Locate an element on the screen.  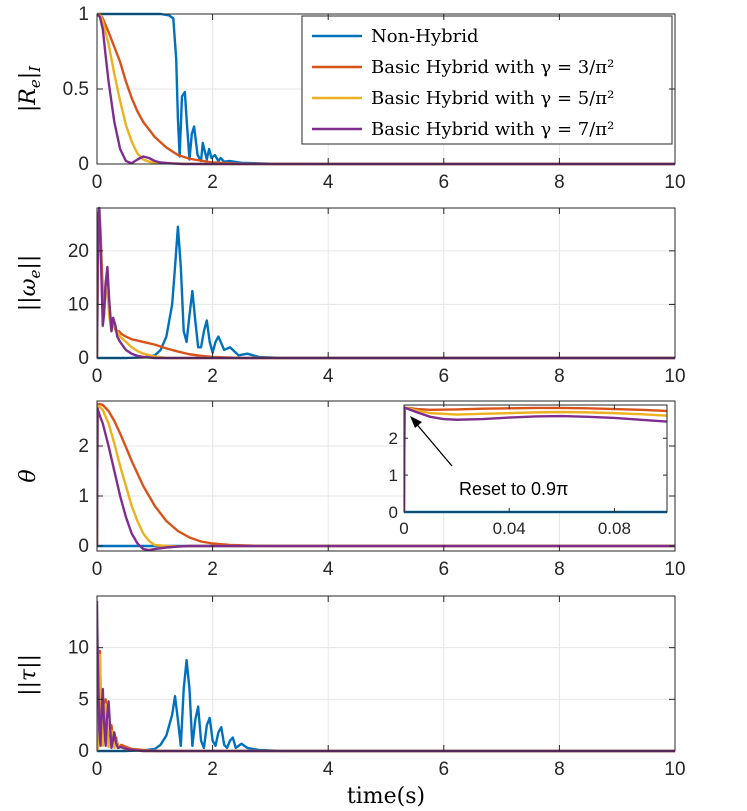
inset-x-tick-labels: 0 0.04 0.08 is located at coordinates (515, 528).